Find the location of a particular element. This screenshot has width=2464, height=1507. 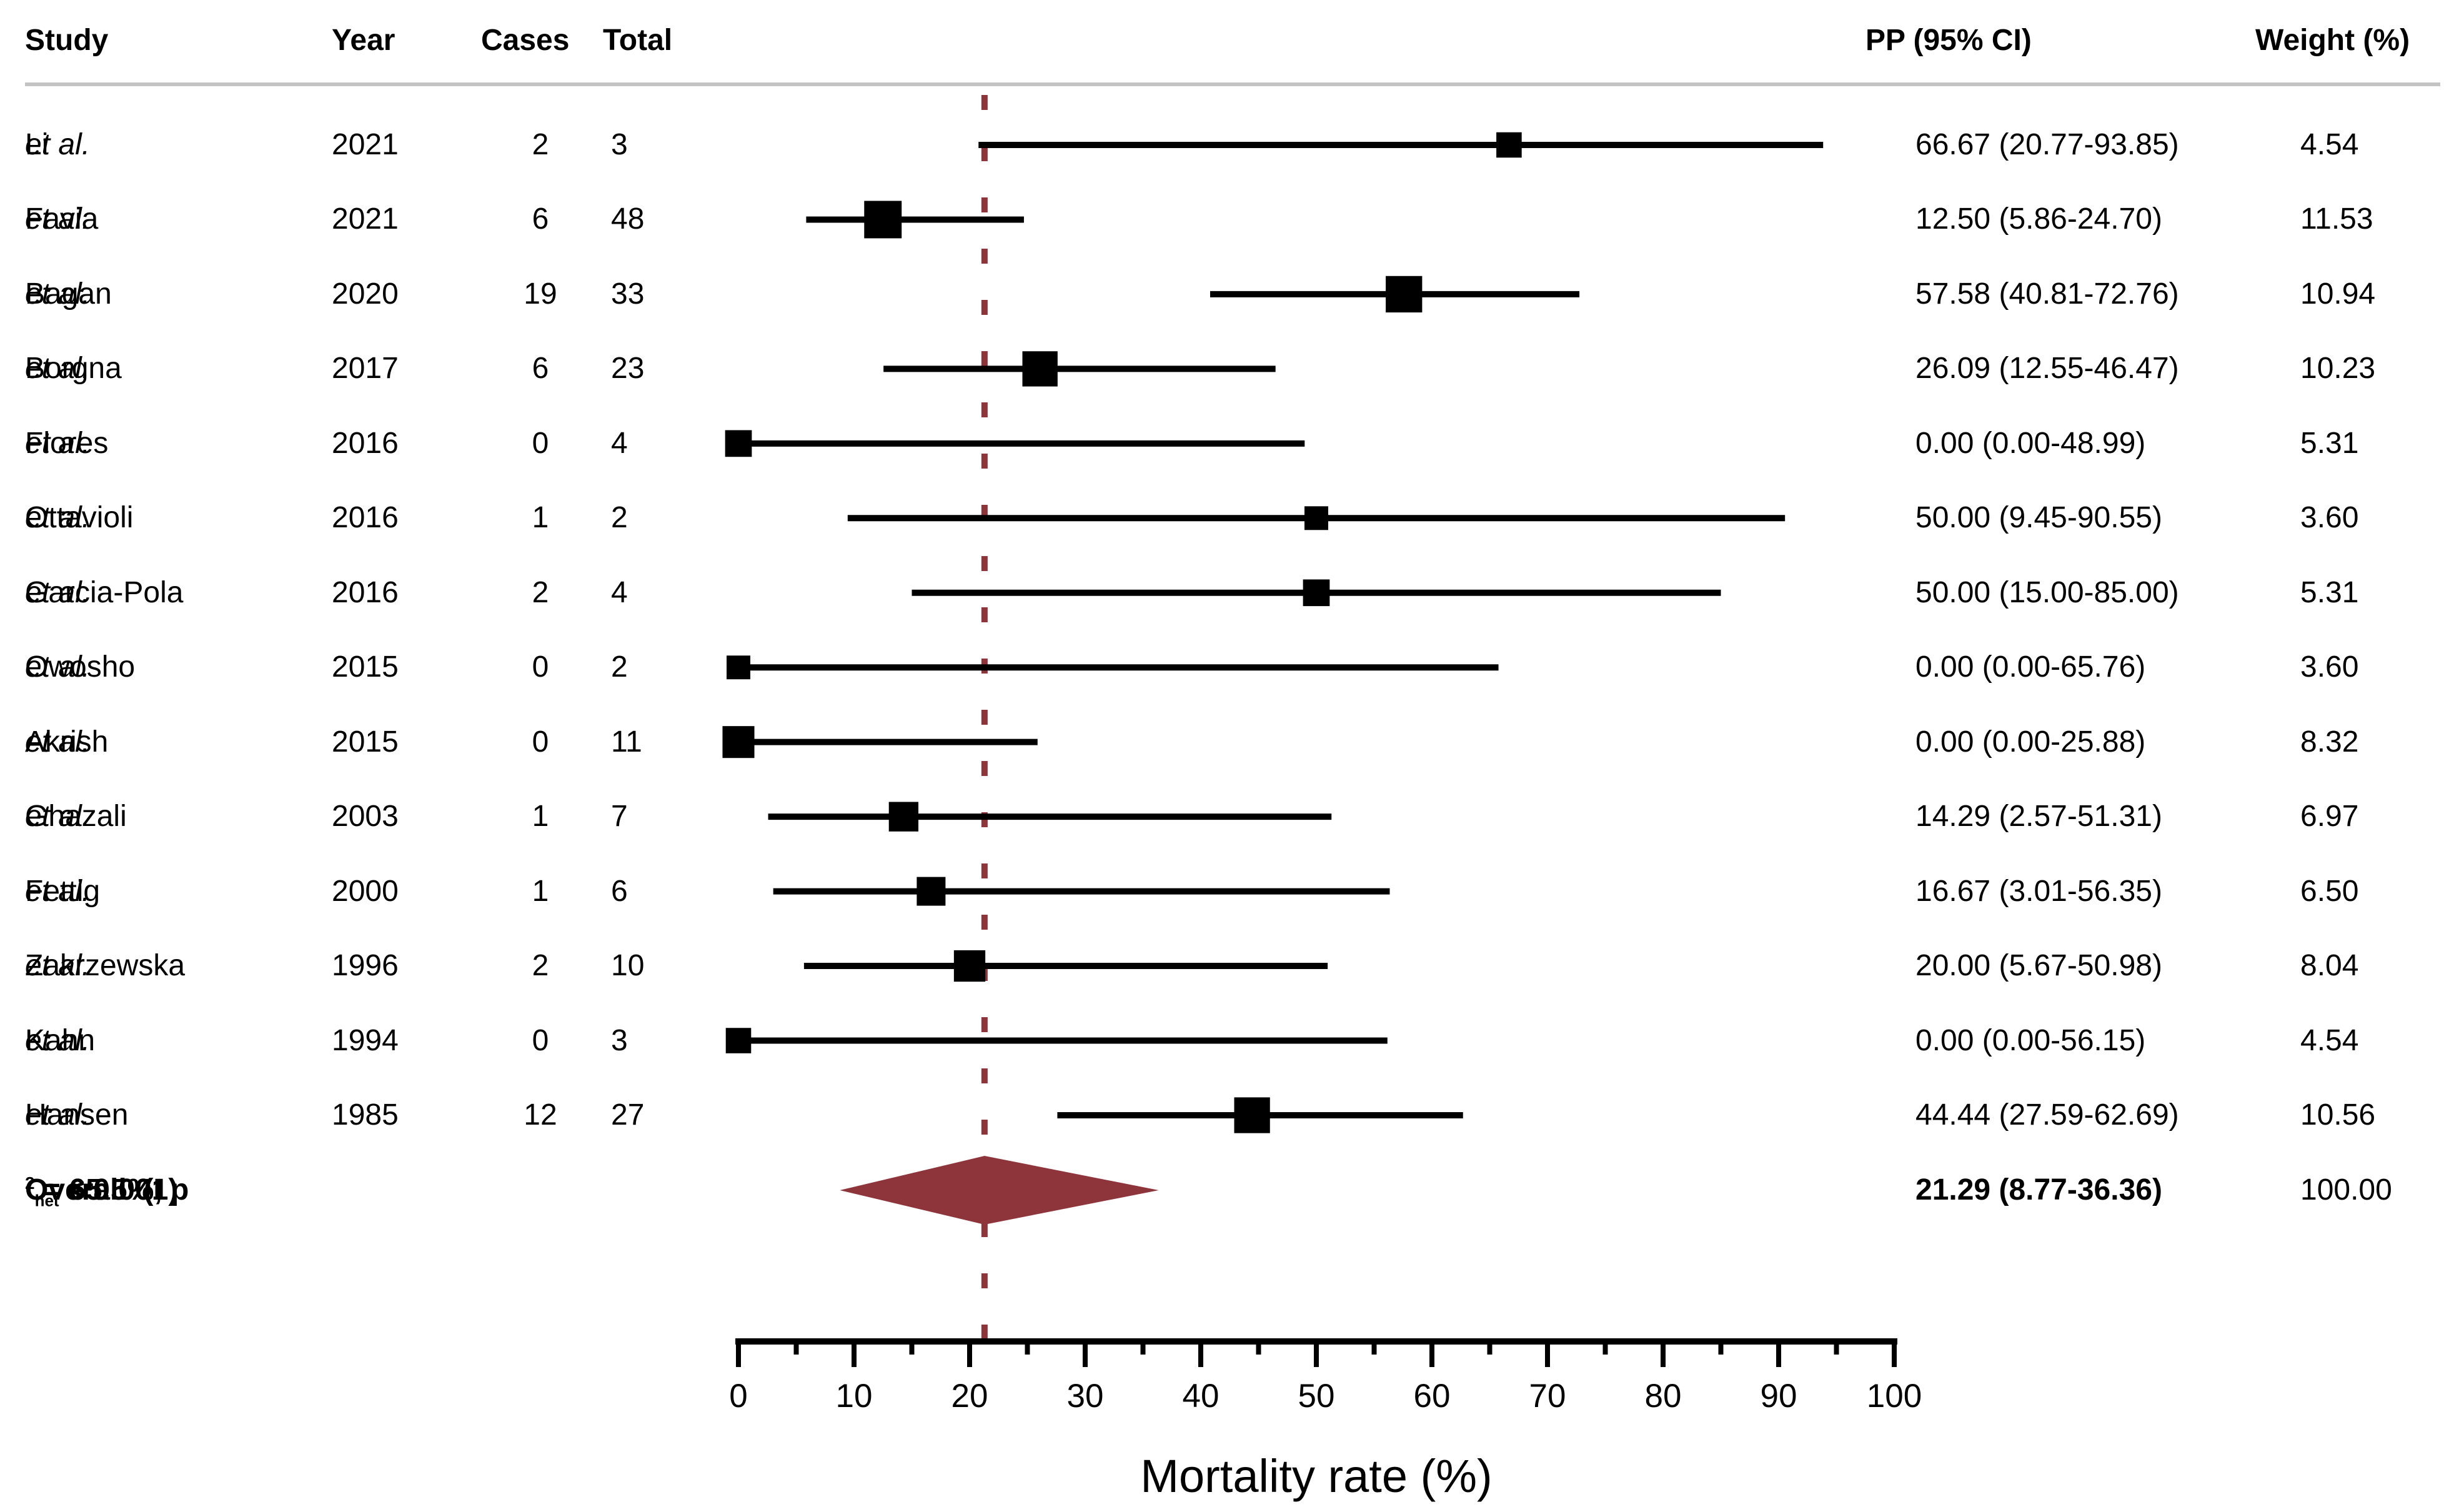

x-axis-tick-label: 60 is located at coordinates (1432, 1396).